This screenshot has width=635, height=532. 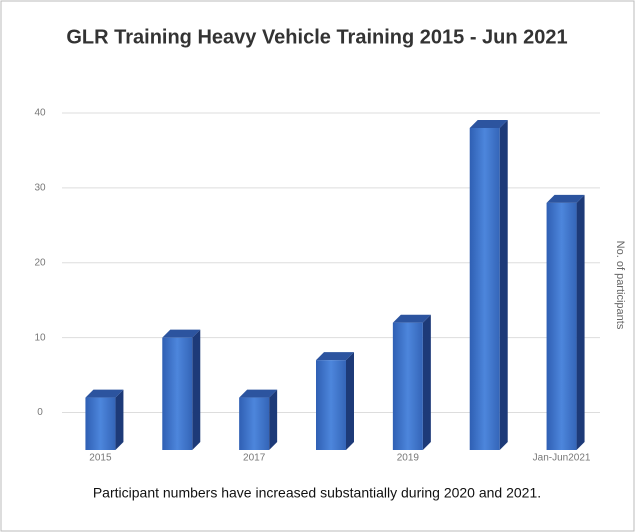 I want to click on x-tick-label: 2019, so click(x=408, y=458).